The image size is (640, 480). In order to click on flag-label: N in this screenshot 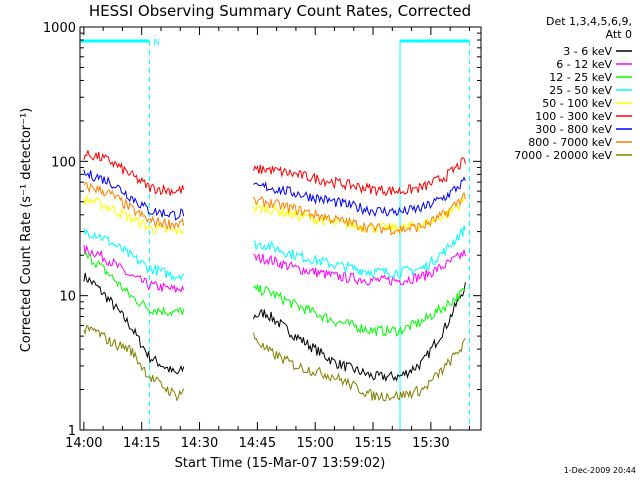, I will do `click(156, 42)`.